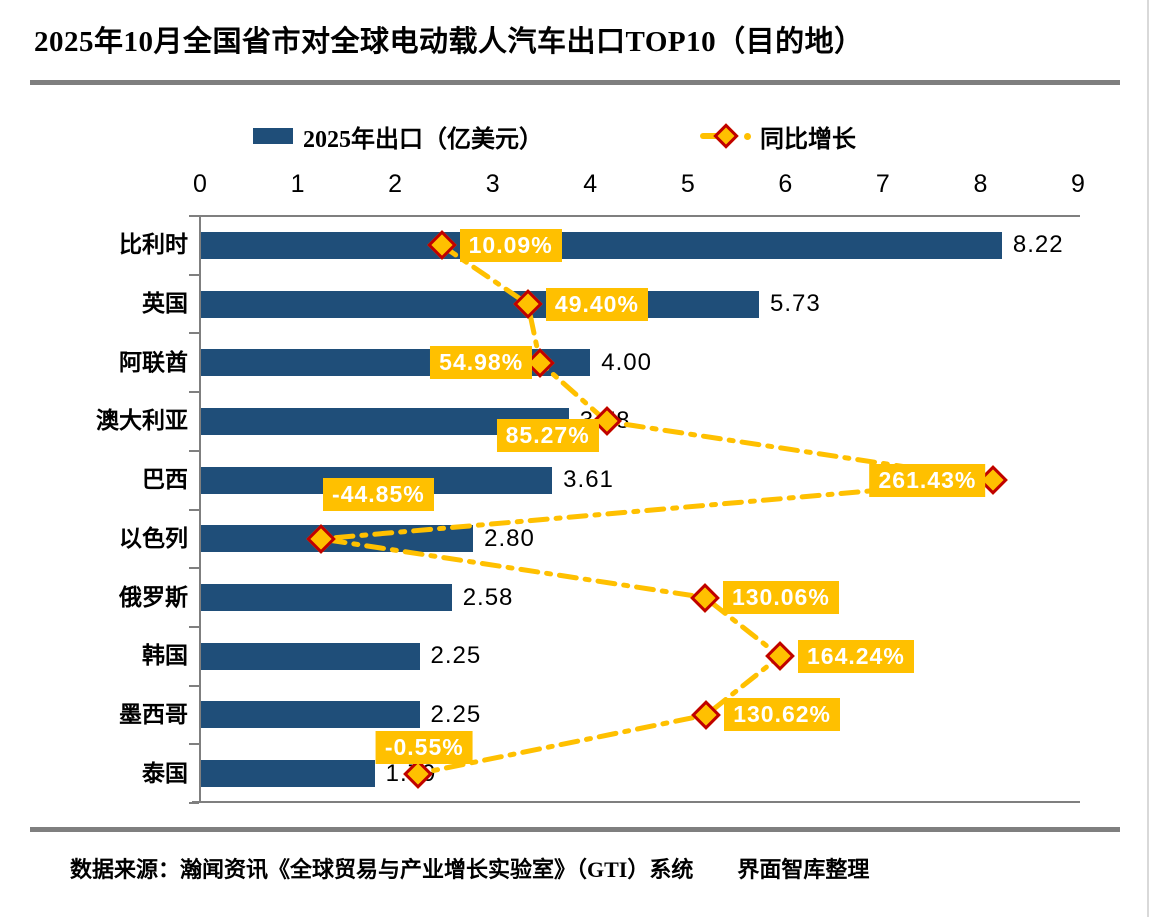  Describe the element at coordinates (785, 184) in the screenshot. I see `x-axis-tick-label: 6` at that location.